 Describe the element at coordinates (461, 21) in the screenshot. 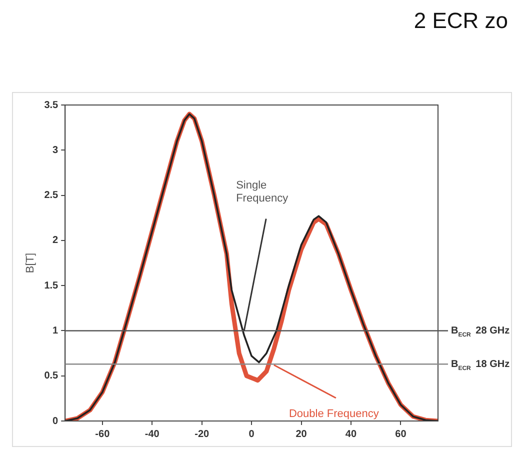

I see `chart-title: 2 ECR zo` at that location.